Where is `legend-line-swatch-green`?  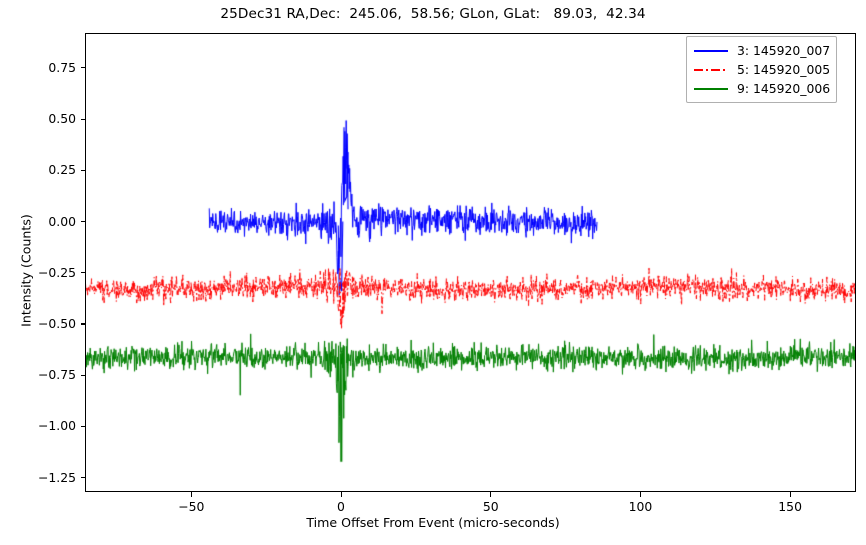
legend-line-swatch-green is located at coordinates (711, 89).